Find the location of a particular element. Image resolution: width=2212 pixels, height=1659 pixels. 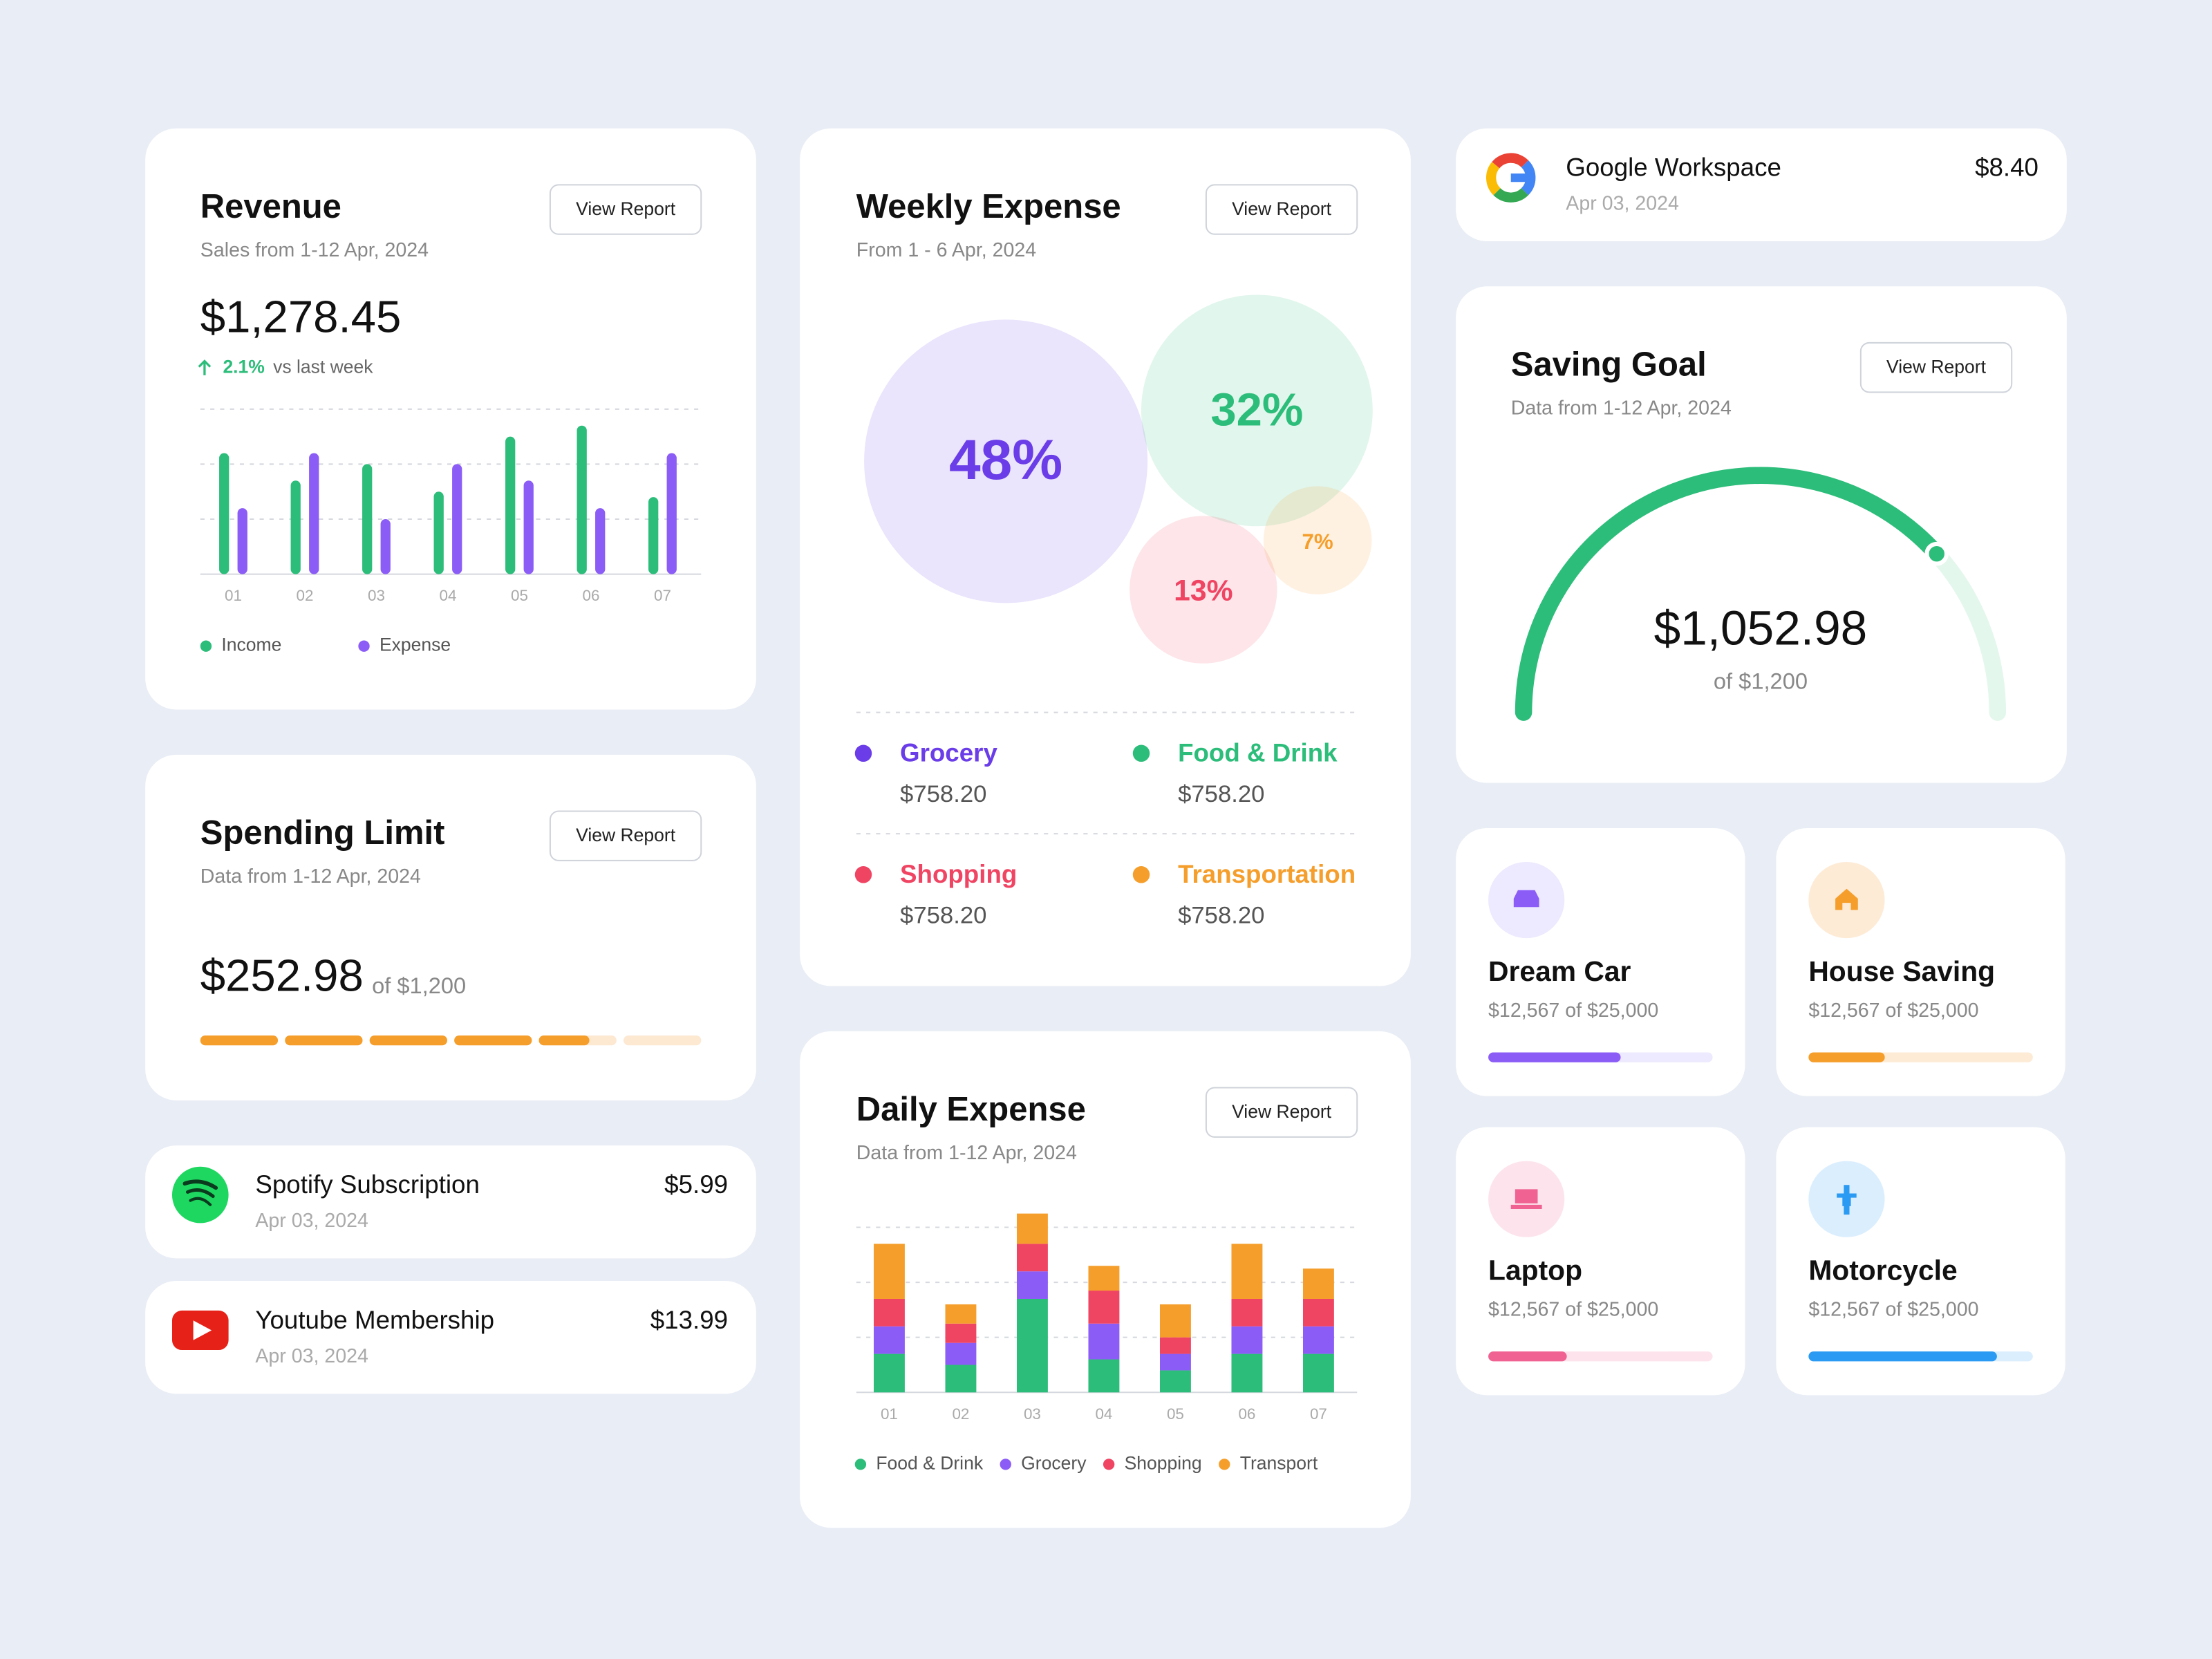

card-subtitle: Sales from 1-12 Apr, 2024 is located at coordinates (314, 250).